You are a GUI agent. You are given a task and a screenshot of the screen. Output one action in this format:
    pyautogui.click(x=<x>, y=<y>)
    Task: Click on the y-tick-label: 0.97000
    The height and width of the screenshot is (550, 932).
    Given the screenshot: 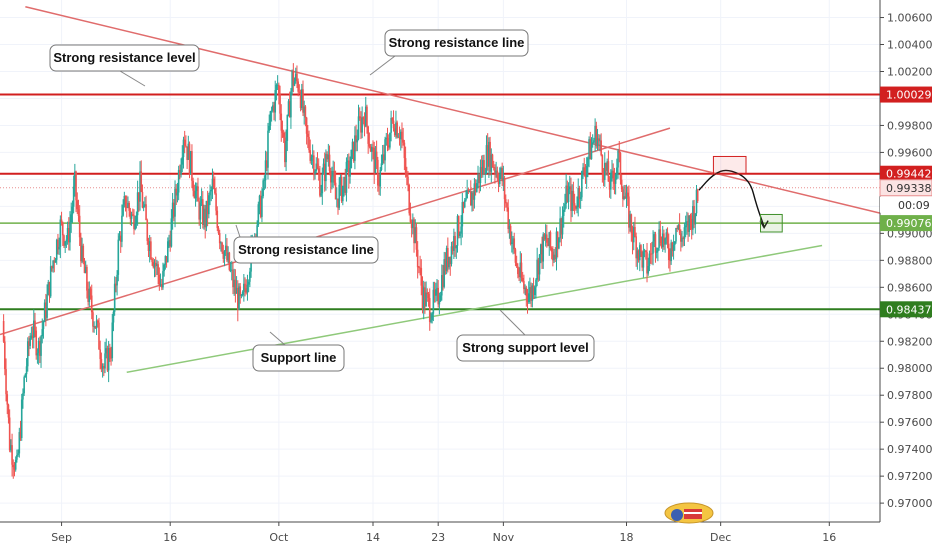 What is the action you would take?
    pyautogui.click(x=909, y=503)
    